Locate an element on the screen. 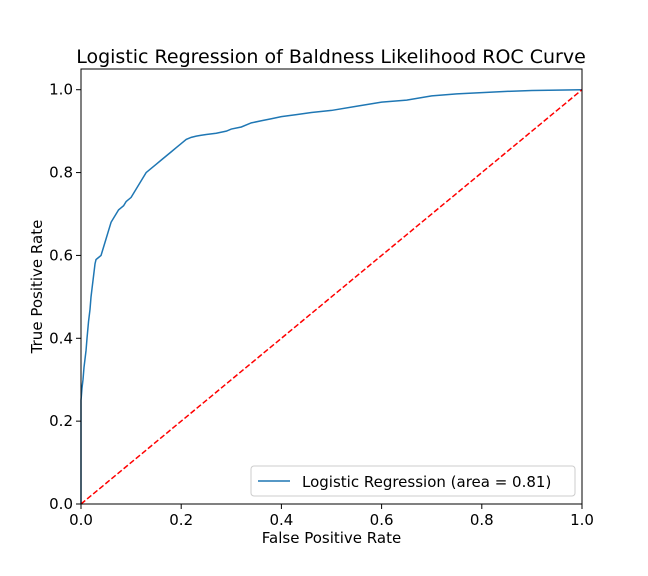 The height and width of the screenshot is (576, 648). x-tick-label: 0.6 is located at coordinates (382, 520).